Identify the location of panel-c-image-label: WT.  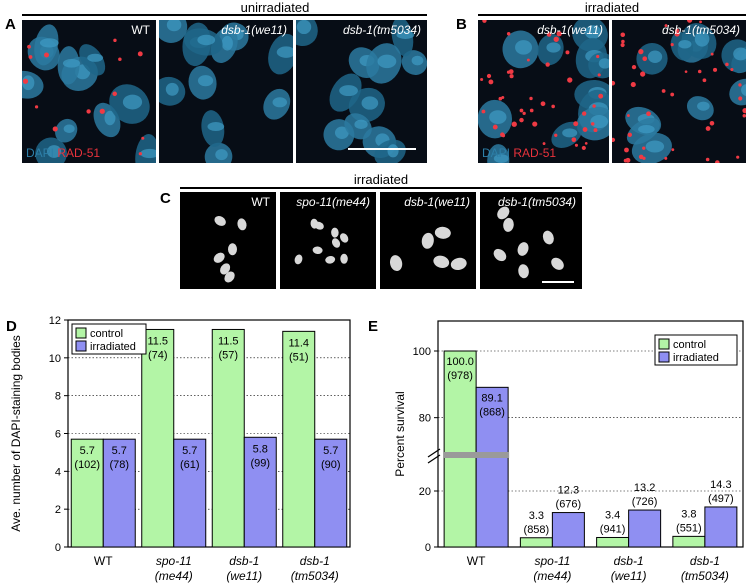
(260, 202).